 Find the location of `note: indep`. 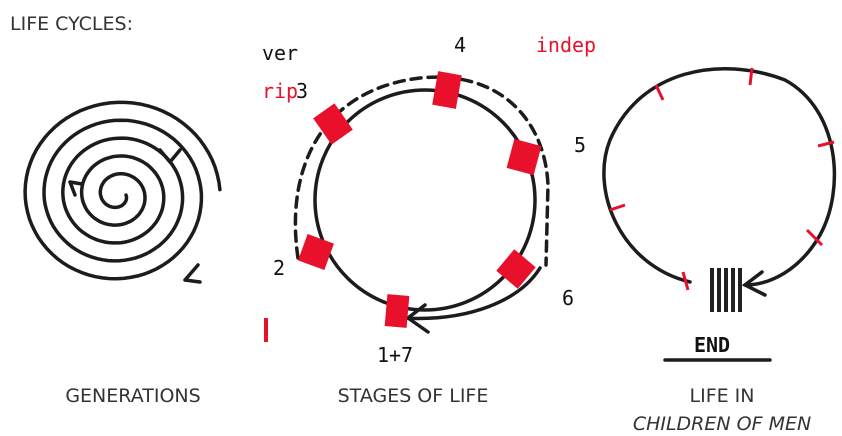

note: indep is located at coordinates (566, 45).